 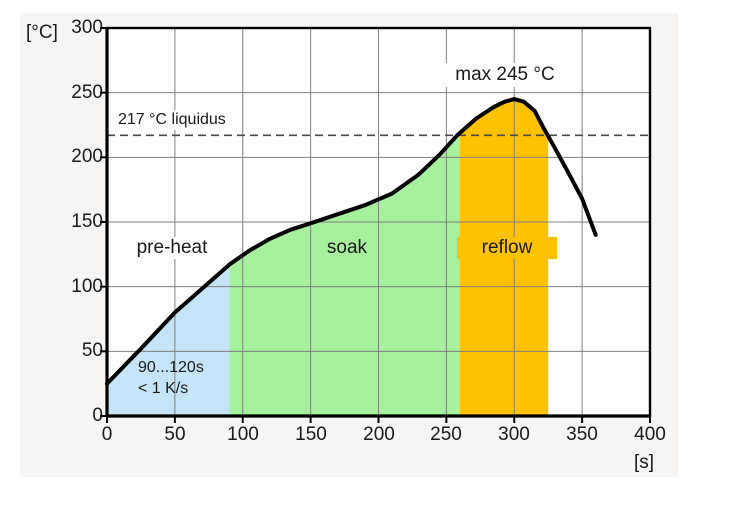 What do you see at coordinates (507, 248) in the screenshot?
I see `region-label-reflow: reflow` at bounding box center [507, 248].